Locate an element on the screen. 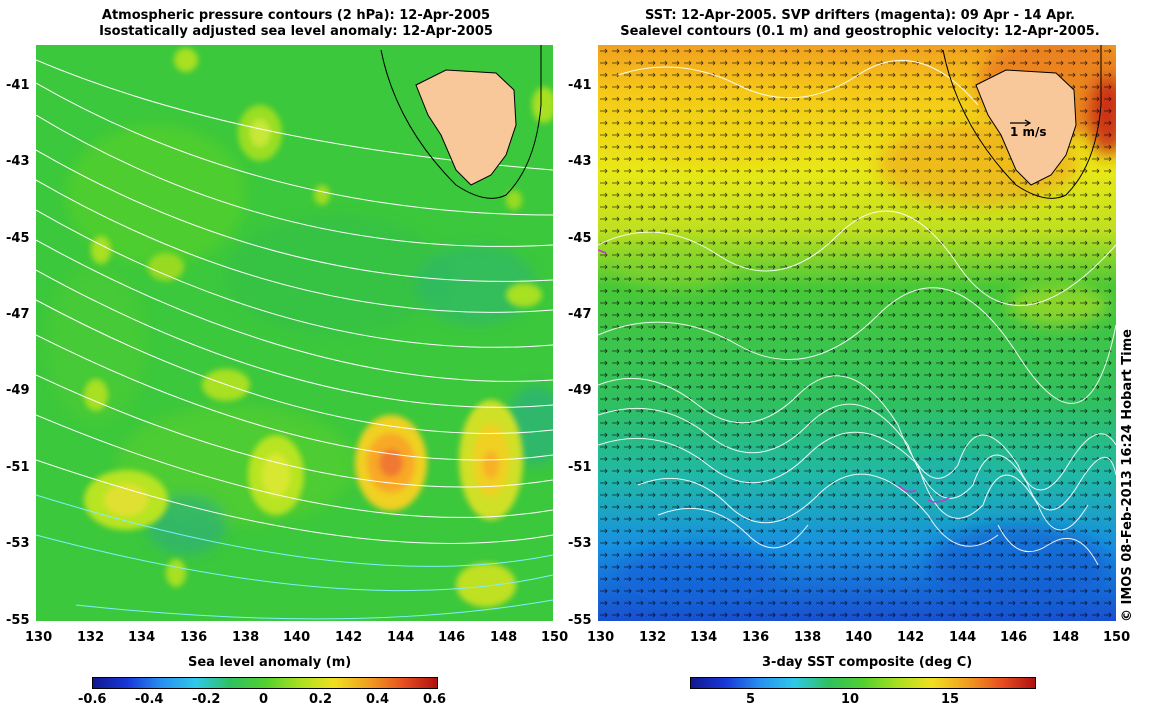 This screenshot has height=710, width=1150. sst-colorbar-tick: 5 is located at coordinates (751, 699).